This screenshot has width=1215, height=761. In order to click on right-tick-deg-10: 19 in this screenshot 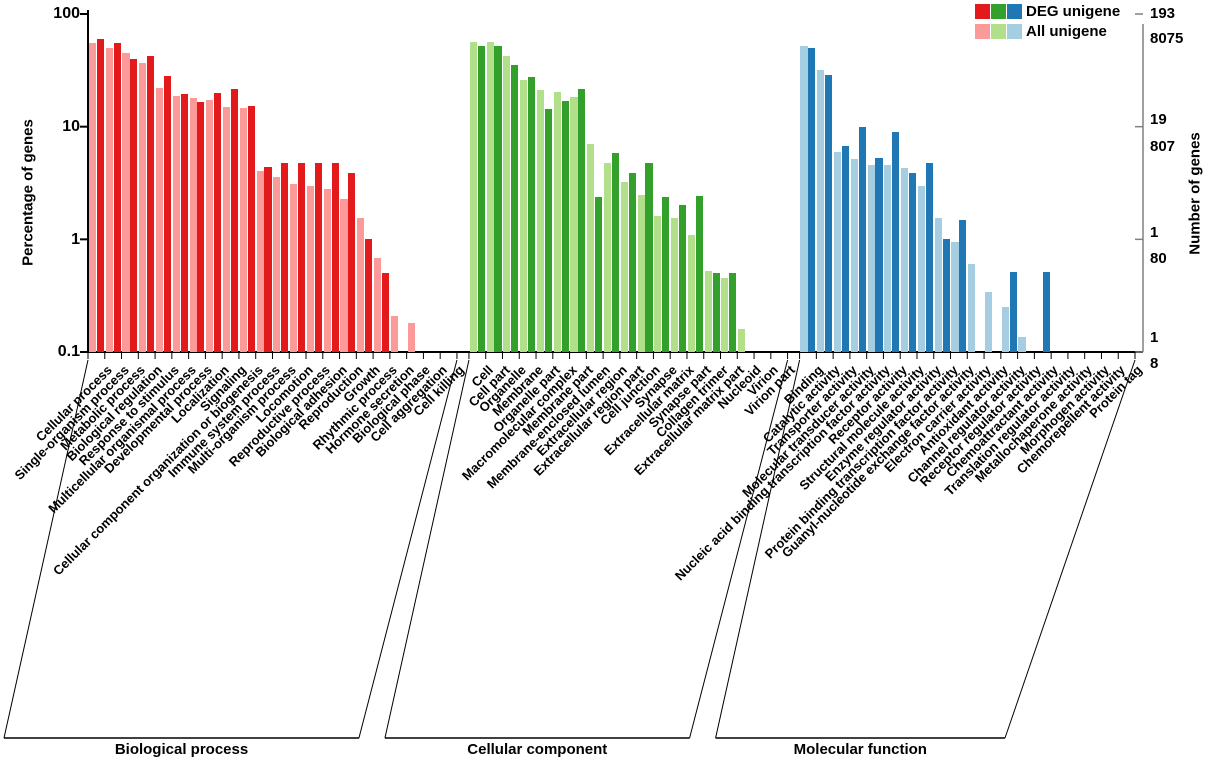, I will do `click(1158, 119)`.